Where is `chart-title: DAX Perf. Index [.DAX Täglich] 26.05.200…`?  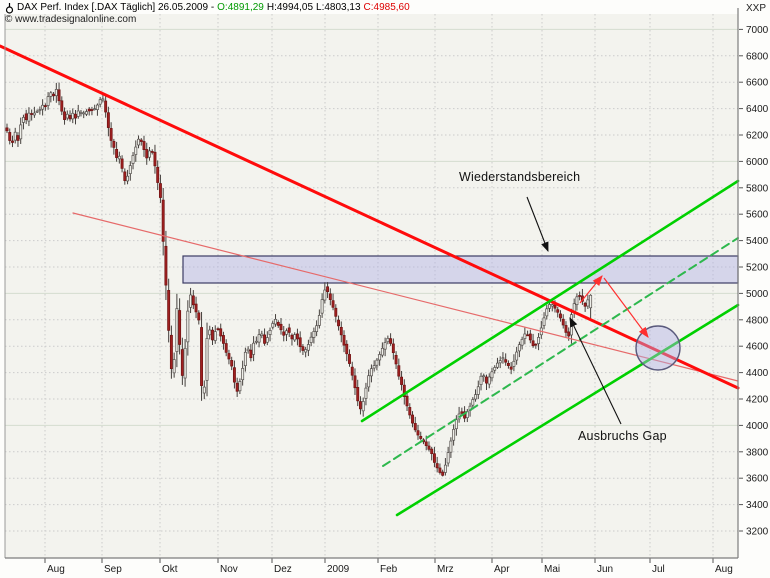 chart-title: DAX Perf. Index [.DAX Täglich] 26.05.200… is located at coordinates (116, 7).